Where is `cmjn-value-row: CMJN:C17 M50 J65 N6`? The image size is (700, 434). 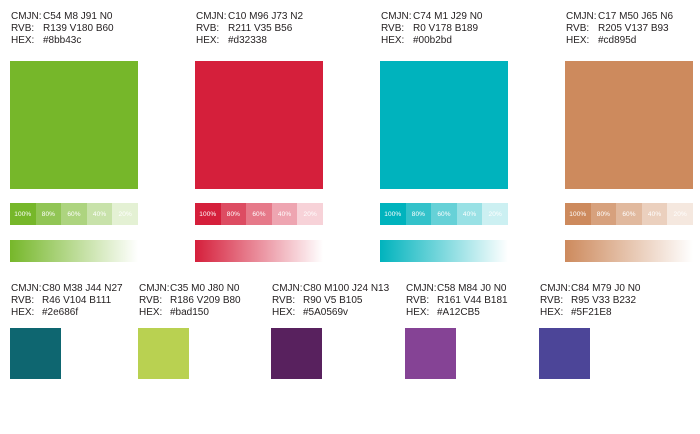
cmjn-value-row: CMJN:C17 M50 J65 N6 is located at coordinates (619, 17).